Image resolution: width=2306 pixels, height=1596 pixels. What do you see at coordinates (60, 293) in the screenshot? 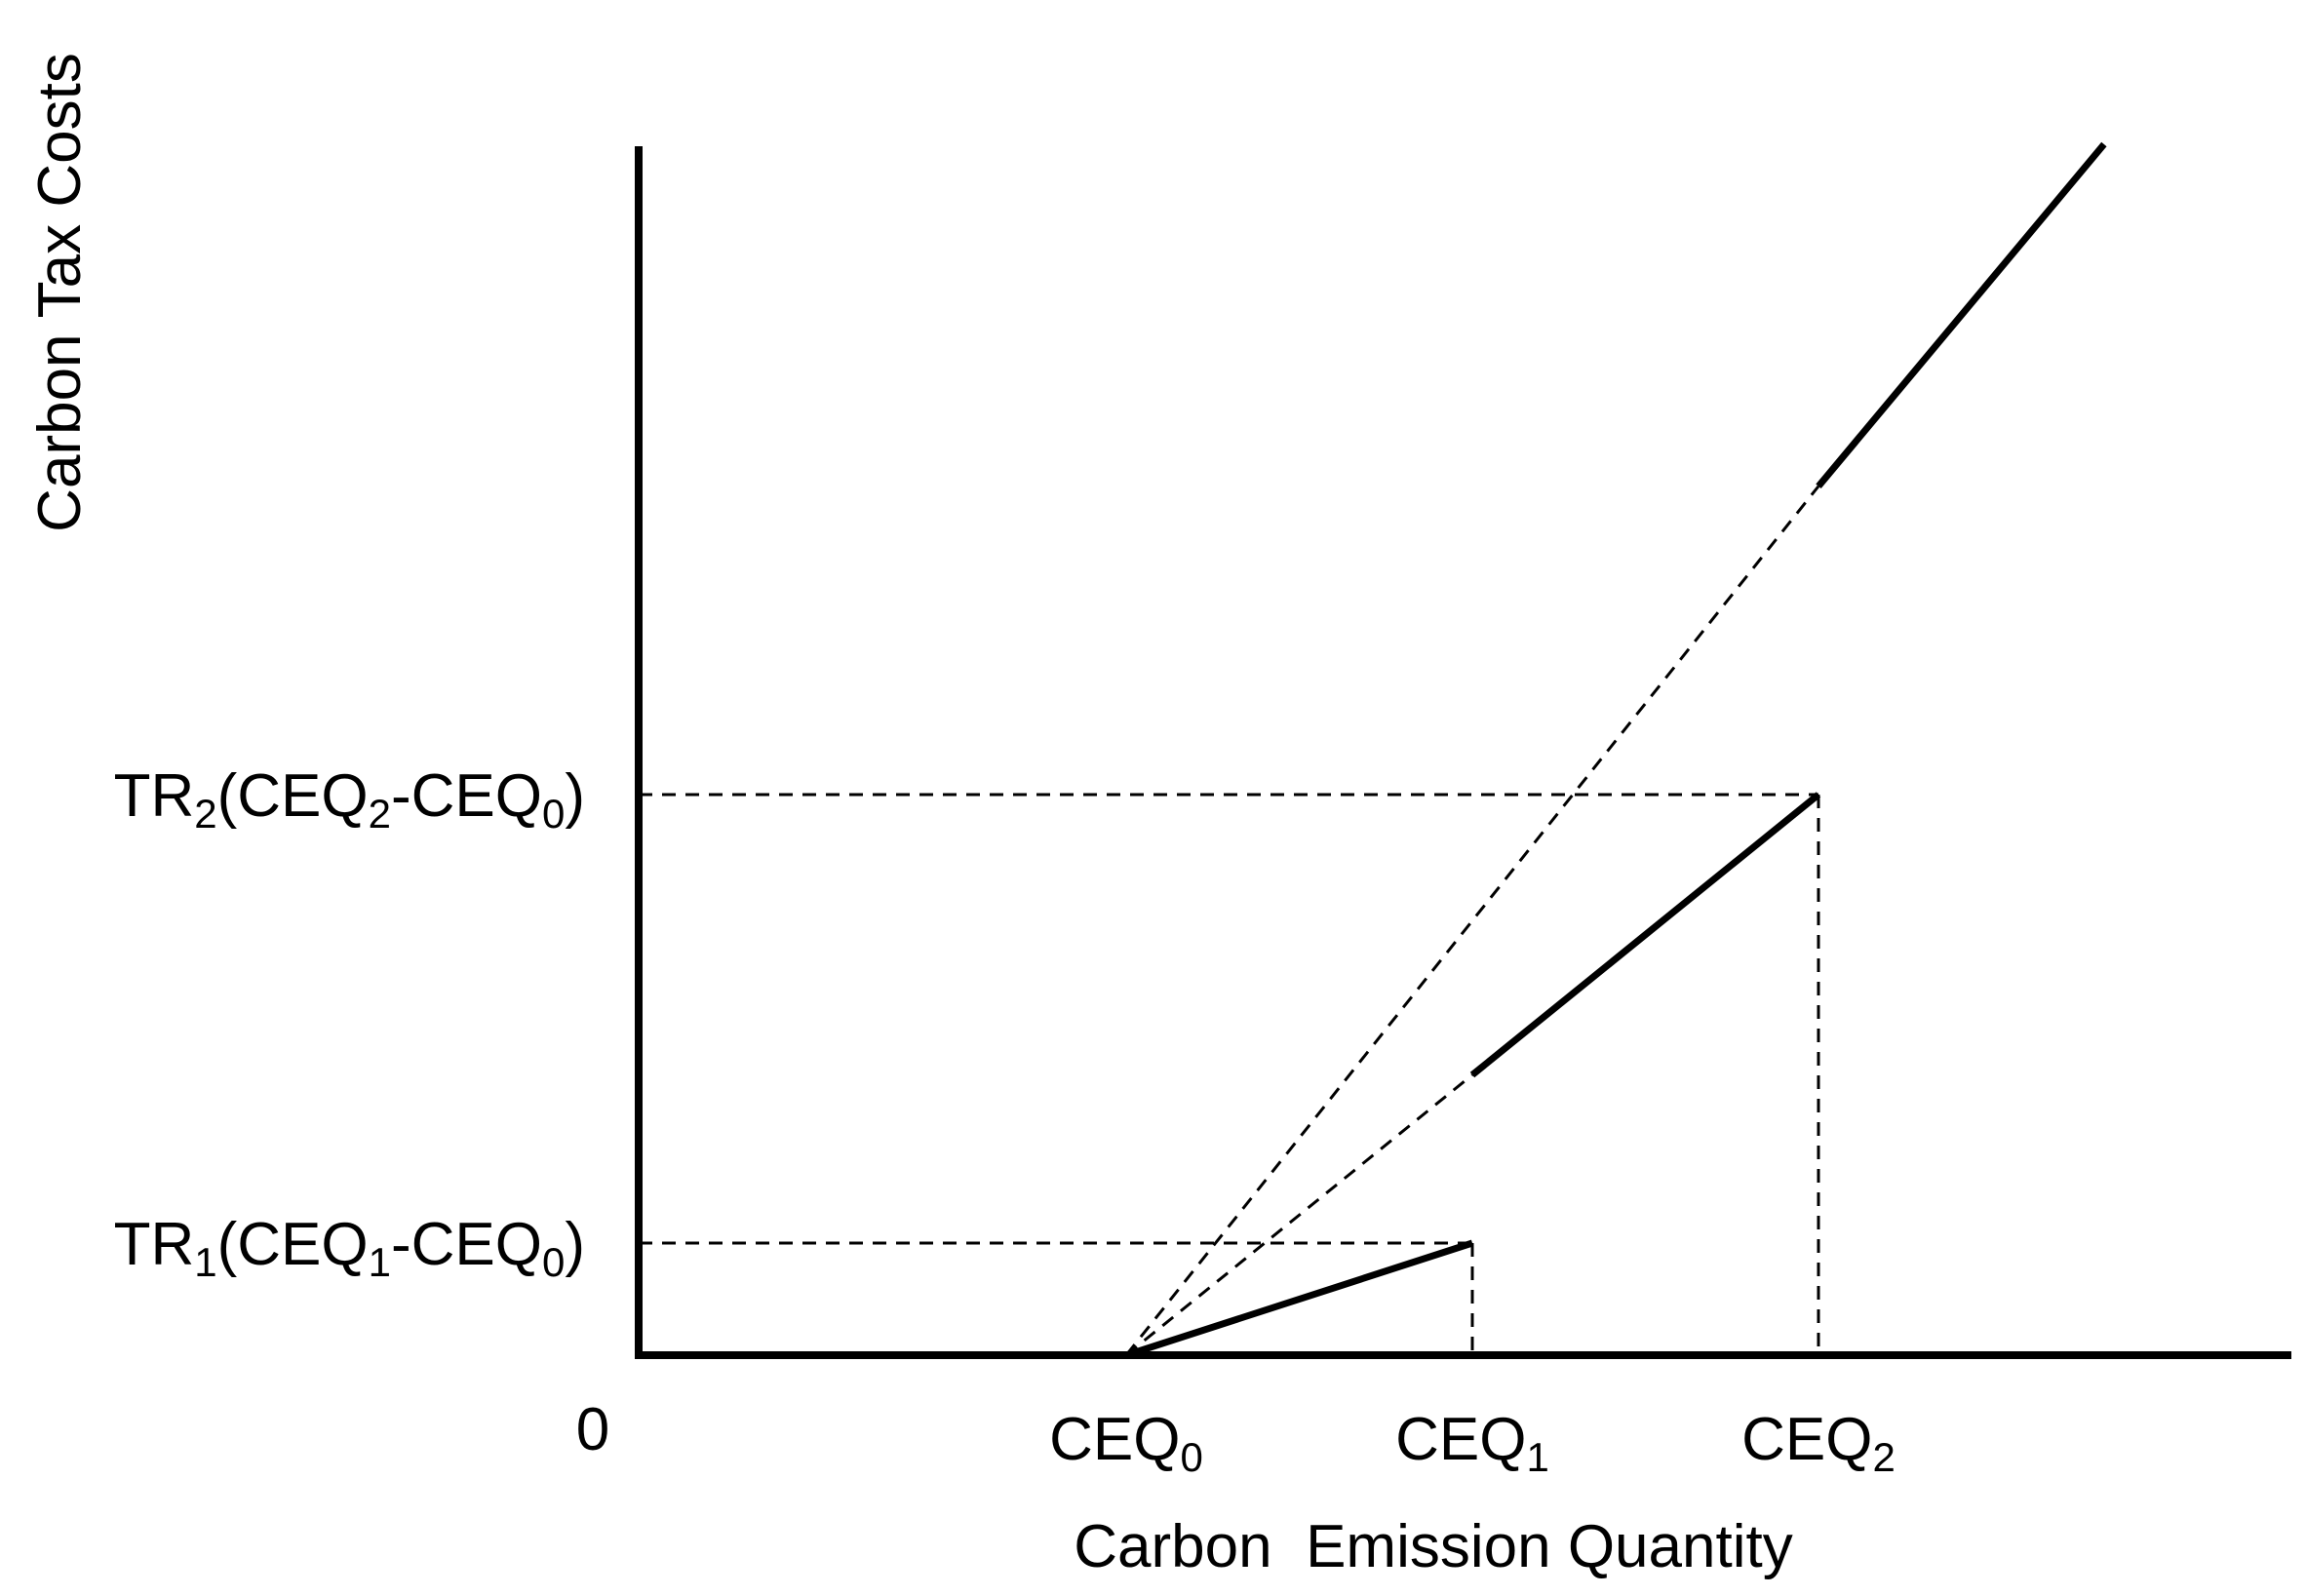
I see `y-axis-title: Carbon Tax Costs` at bounding box center [60, 293].